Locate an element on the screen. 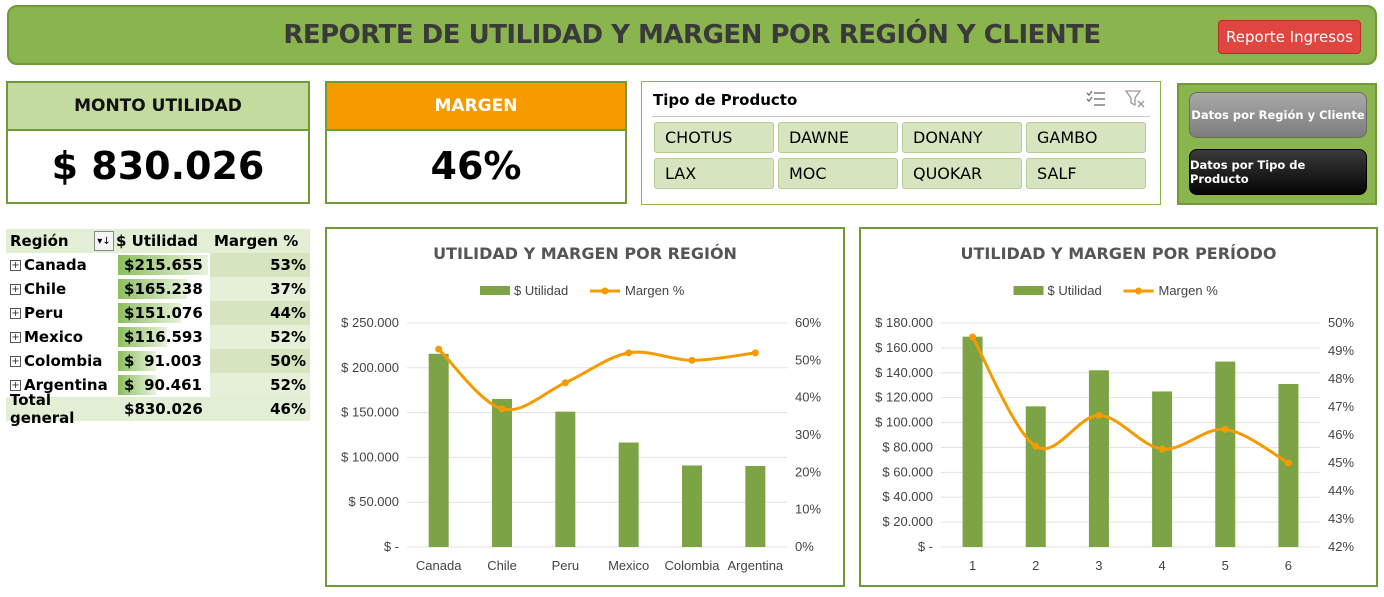  region-name: Chile is located at coordinates (45, 289).